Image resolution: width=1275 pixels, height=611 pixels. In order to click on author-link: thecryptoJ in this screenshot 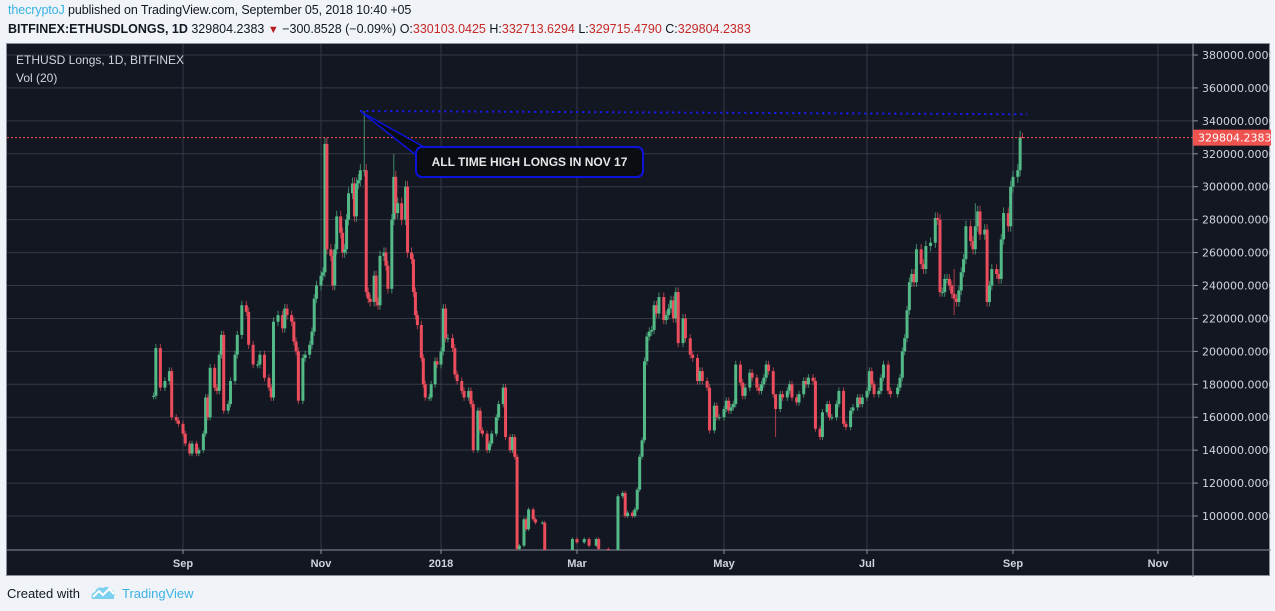, I will do `click(36, 10)`.